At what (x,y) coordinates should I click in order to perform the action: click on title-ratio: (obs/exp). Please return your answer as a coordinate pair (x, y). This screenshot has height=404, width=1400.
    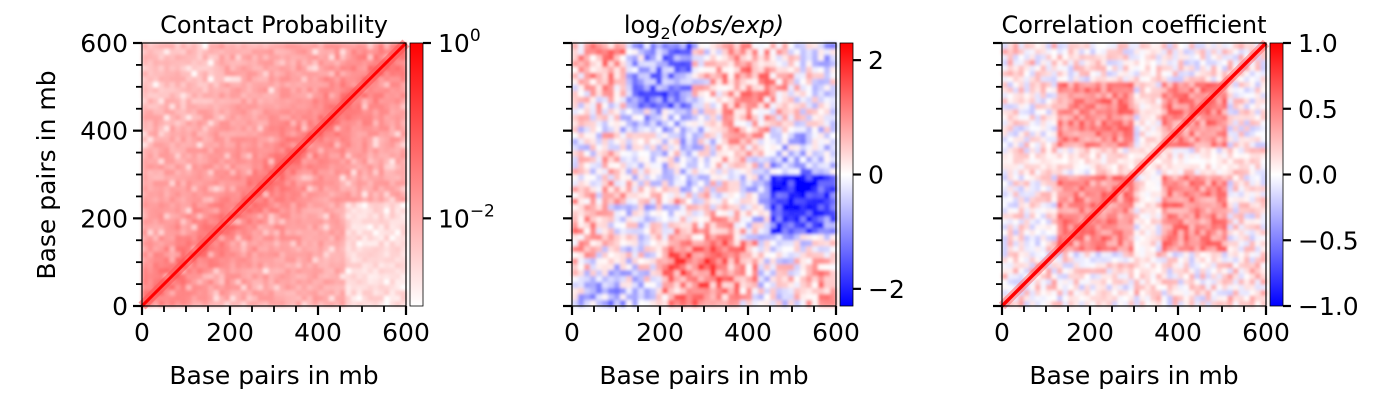
    Looking at the image, I should click on (727, 25).